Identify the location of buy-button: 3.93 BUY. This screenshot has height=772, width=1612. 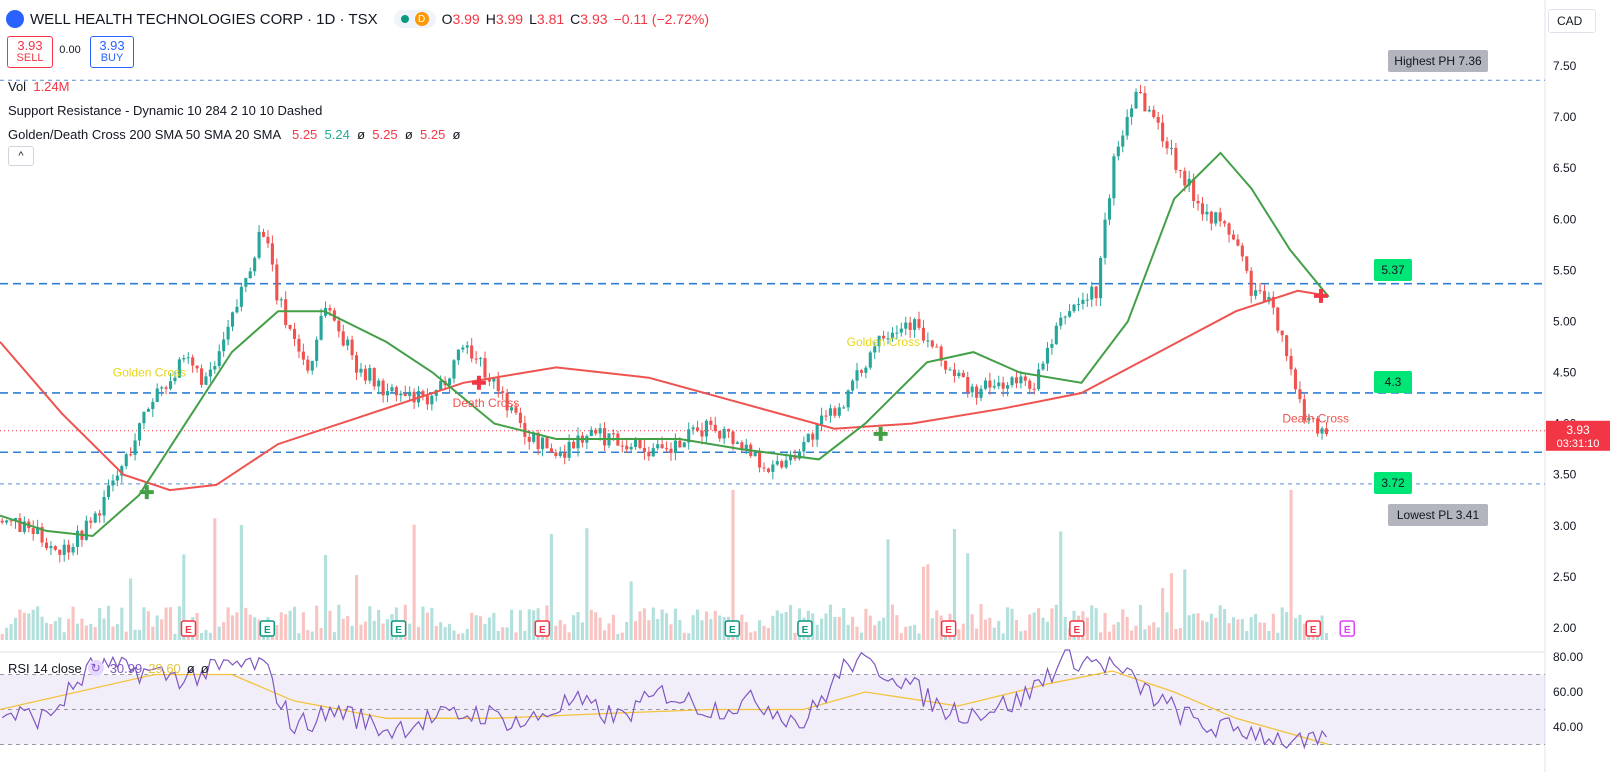
(112, 52).